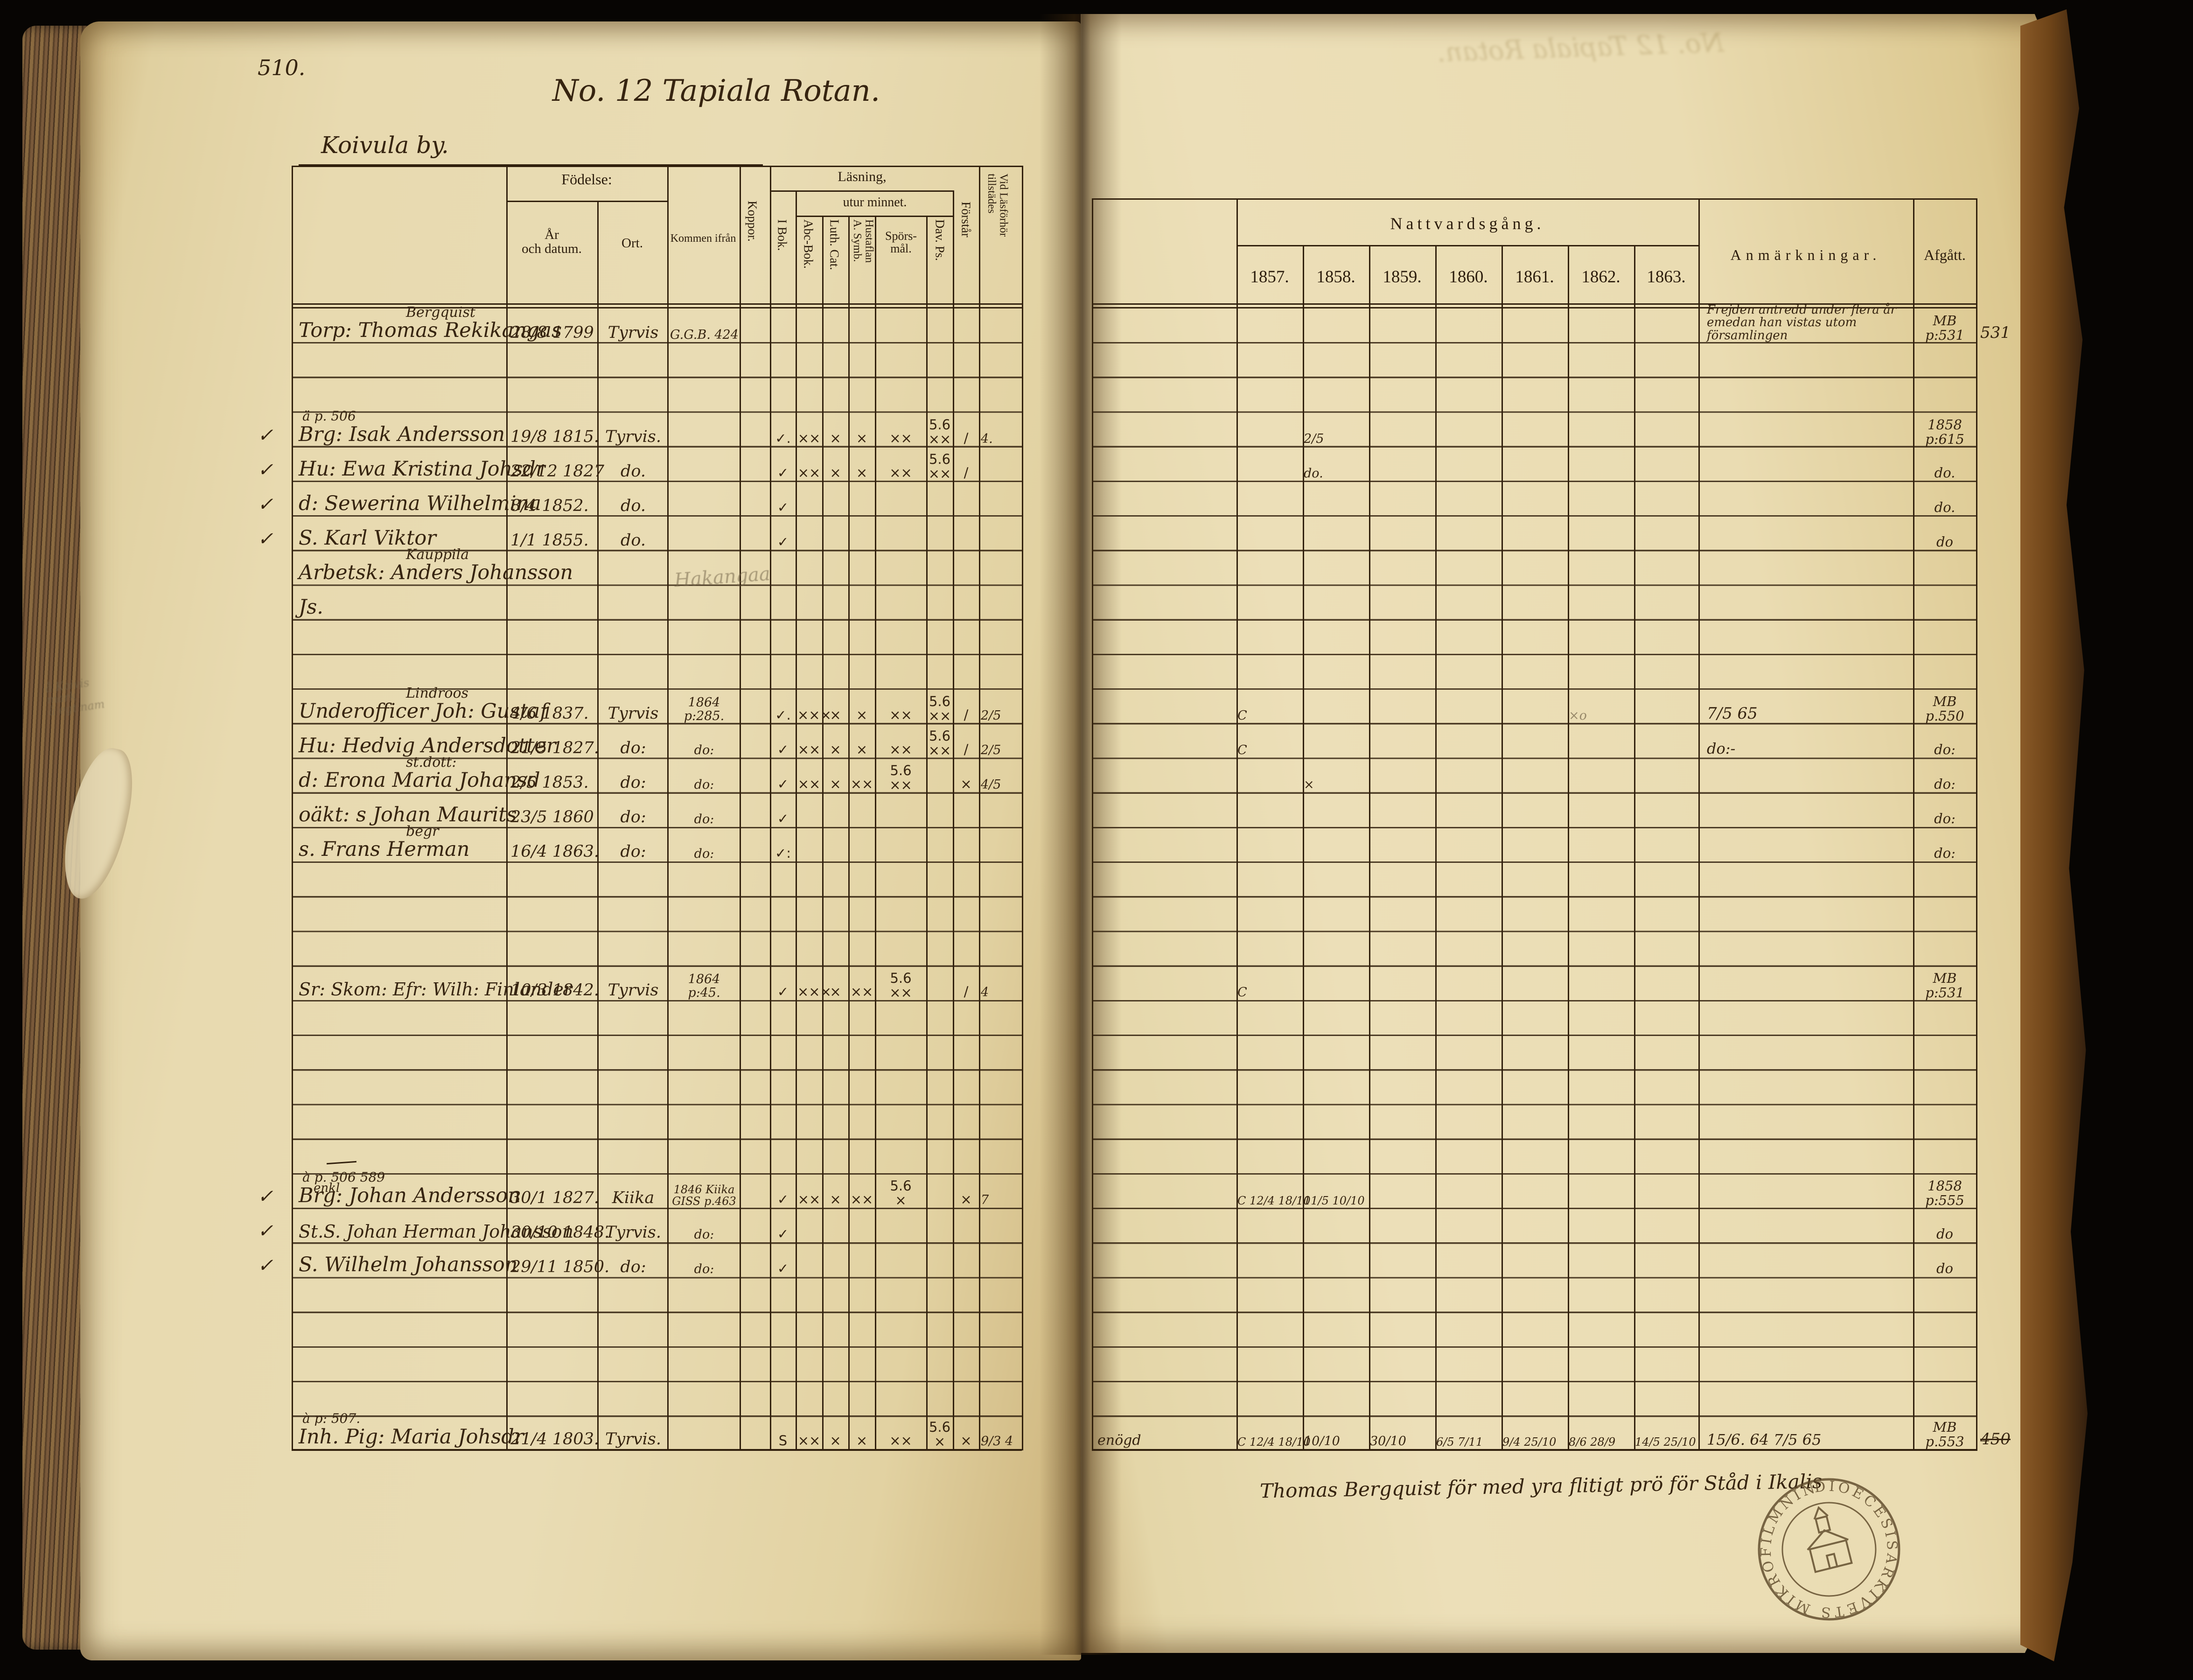 This screenshot has width=2193, height=1680. What do you see at coordinates (633, 1267) in the screenshot?
I see `ort-cell: do:` at bounding box center [633, 1267].